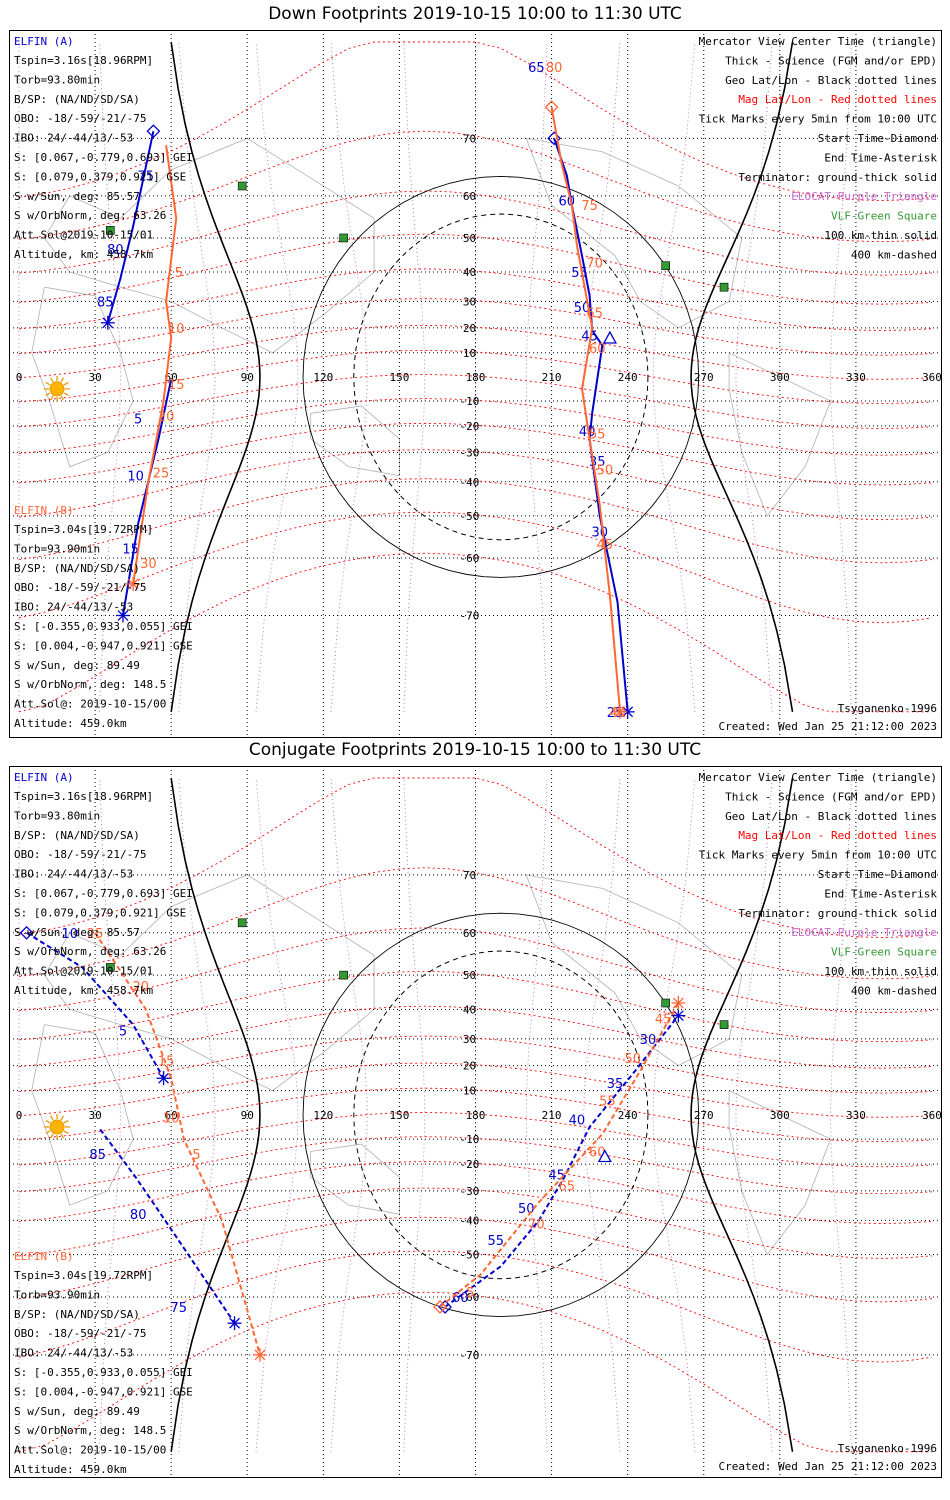  Describe the element at coordinates (19, 377) in the screenshot. I see `lon-tick-label: 0` at that location.